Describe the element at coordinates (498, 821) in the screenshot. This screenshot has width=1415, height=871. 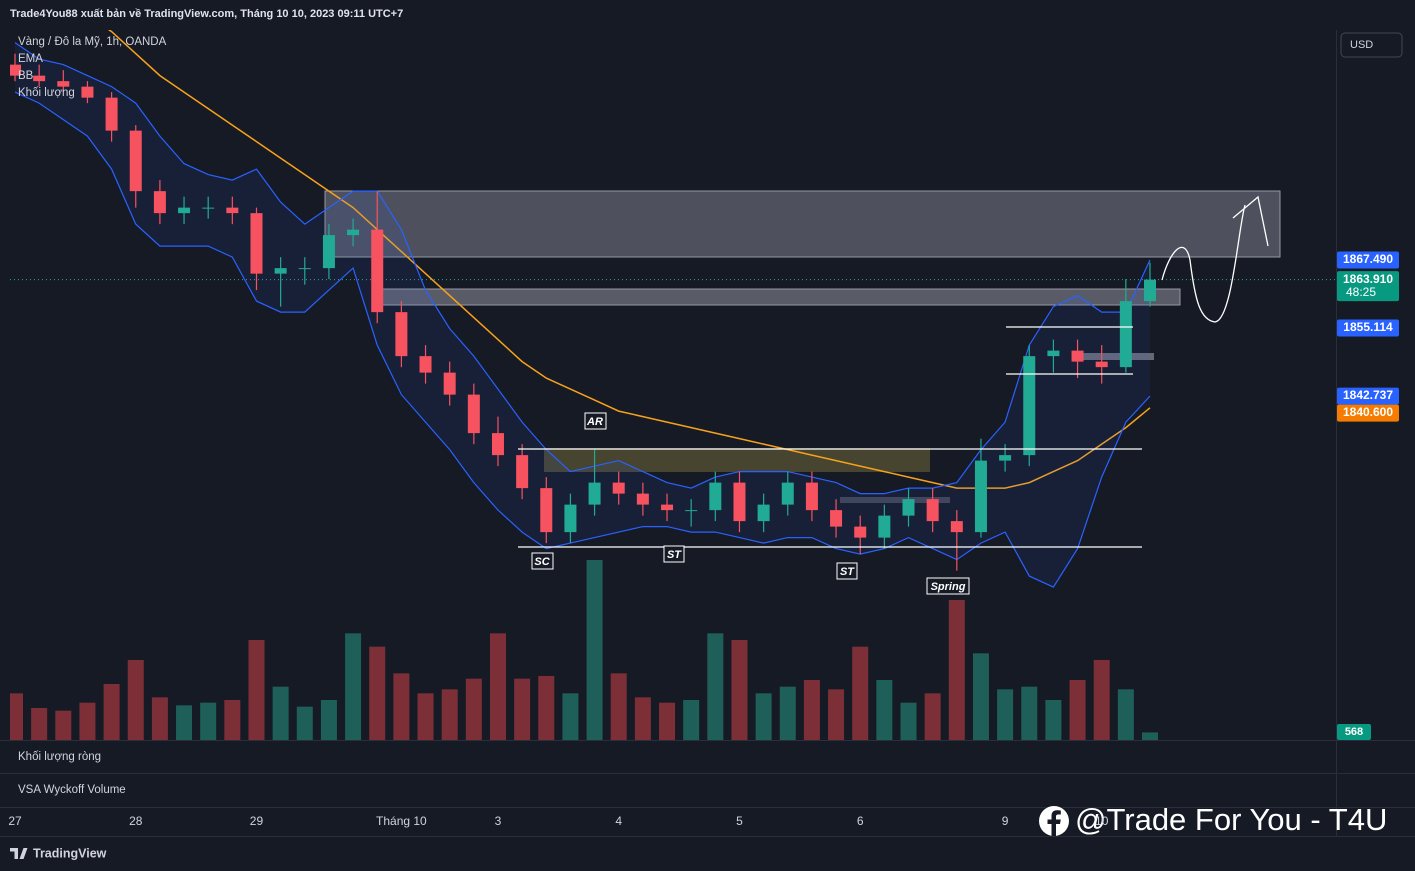
I see `x-tick-label: 3` at that location.